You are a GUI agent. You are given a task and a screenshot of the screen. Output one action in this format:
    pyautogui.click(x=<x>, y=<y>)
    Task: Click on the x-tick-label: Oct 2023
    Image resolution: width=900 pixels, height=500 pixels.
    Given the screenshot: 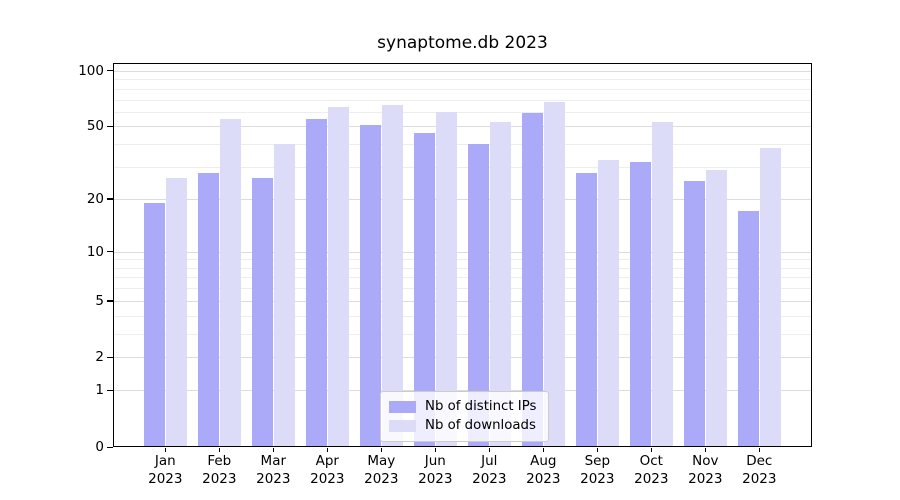 What is the action you would take?
    pyautogui.click(x=651, y=470)
    